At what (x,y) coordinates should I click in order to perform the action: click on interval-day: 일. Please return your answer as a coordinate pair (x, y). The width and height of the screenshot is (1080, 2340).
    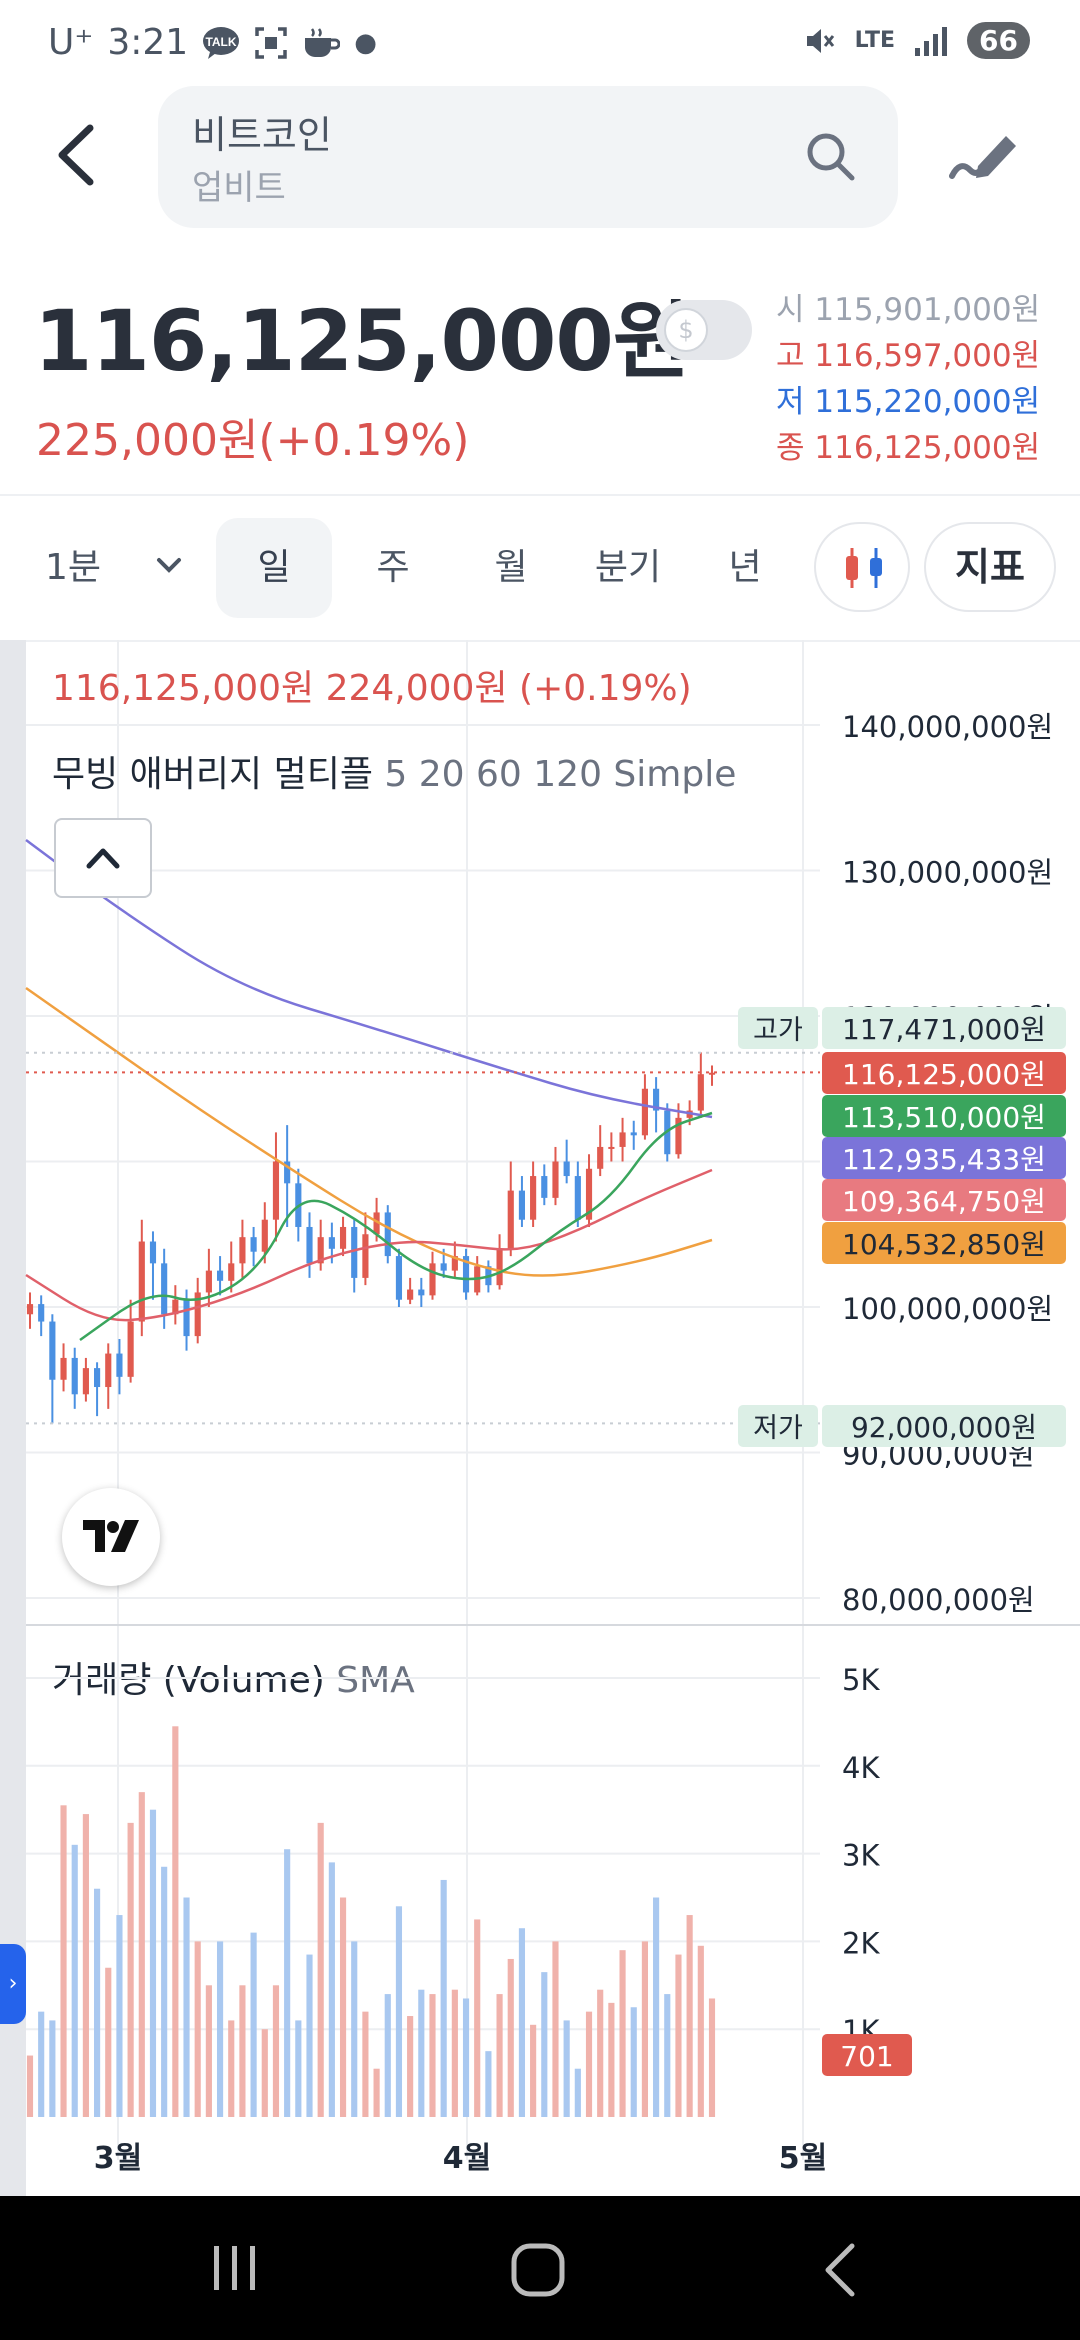
    Looking at the image, I should click on (274, 568).